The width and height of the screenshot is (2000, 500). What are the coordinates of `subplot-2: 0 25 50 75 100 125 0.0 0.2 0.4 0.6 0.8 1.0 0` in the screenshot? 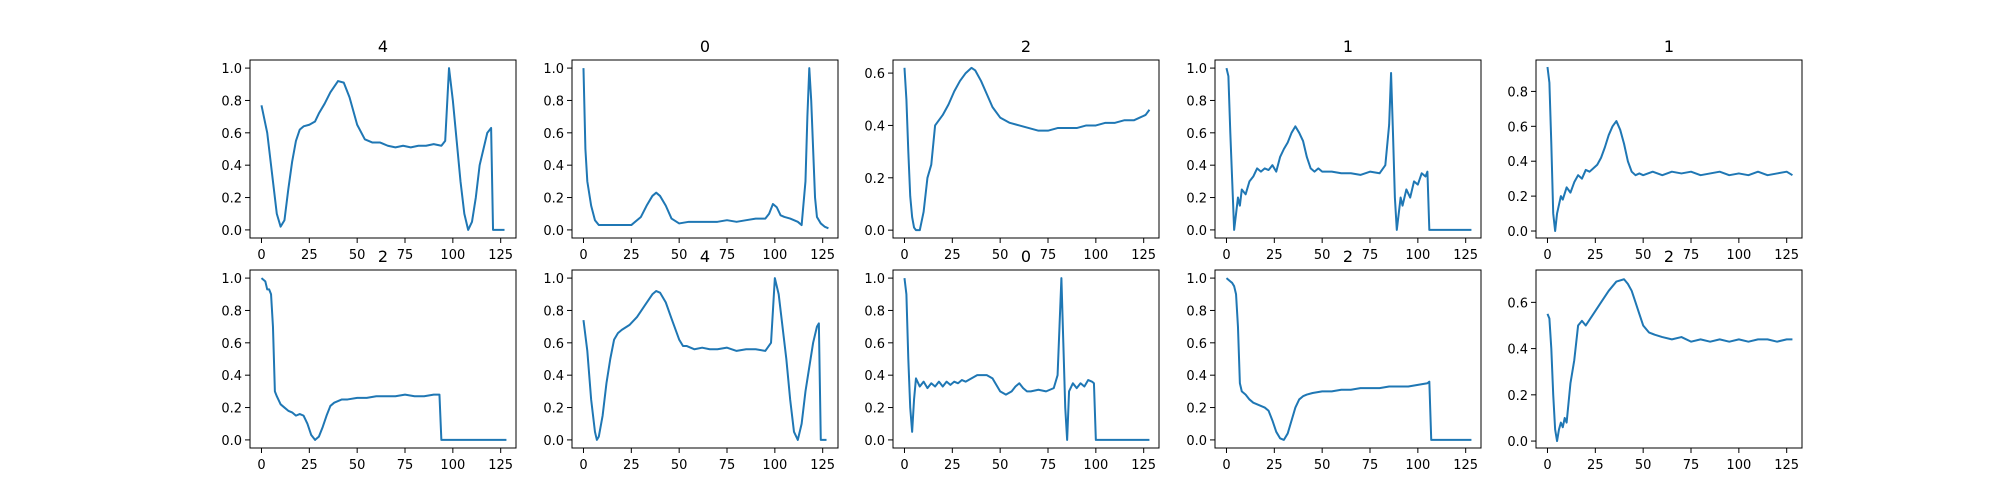 It's located at (691, 150).